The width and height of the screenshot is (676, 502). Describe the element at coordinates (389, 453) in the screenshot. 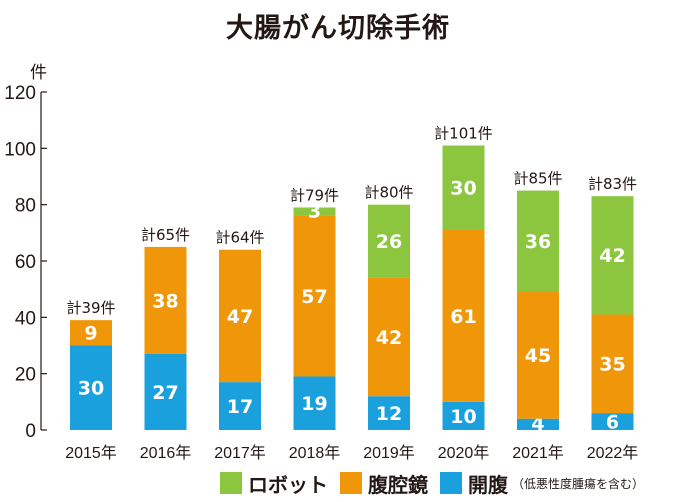

I see `x-tick-label: 2019年` at that location.